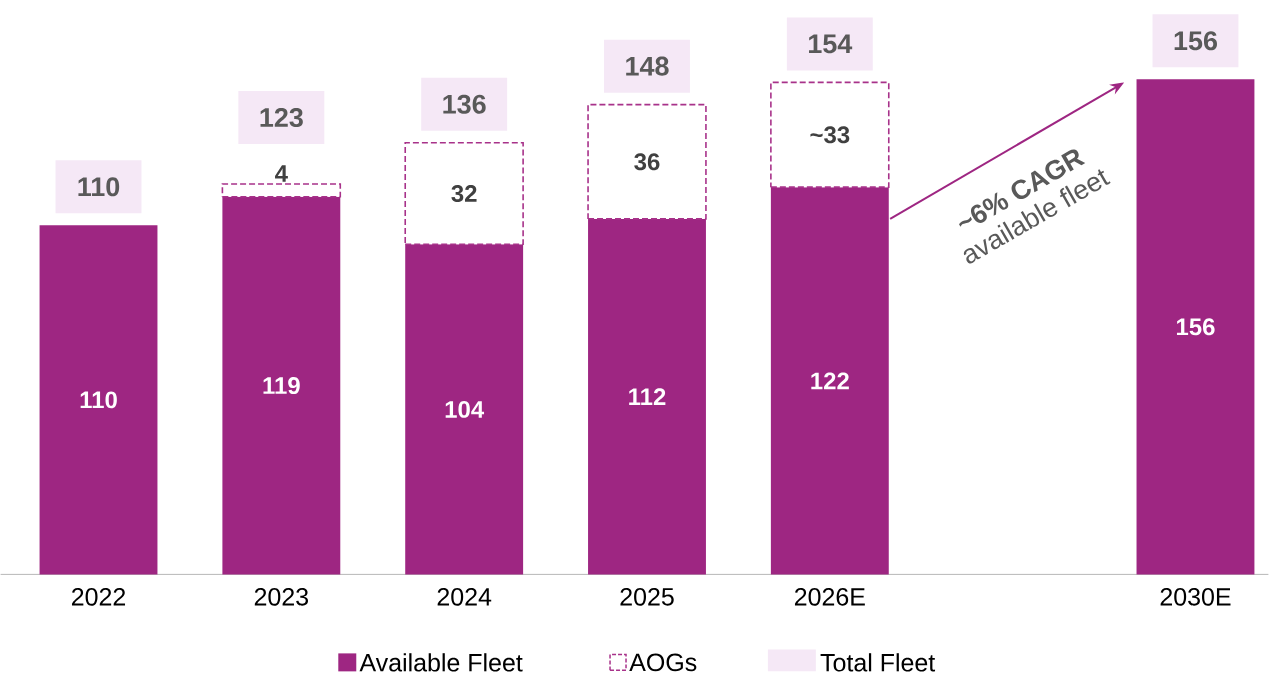 This screenshot has height=680, width=1269. Describe the element at coordinates (647, 162) in the screenshot. I see `data-label: 36` at that location.